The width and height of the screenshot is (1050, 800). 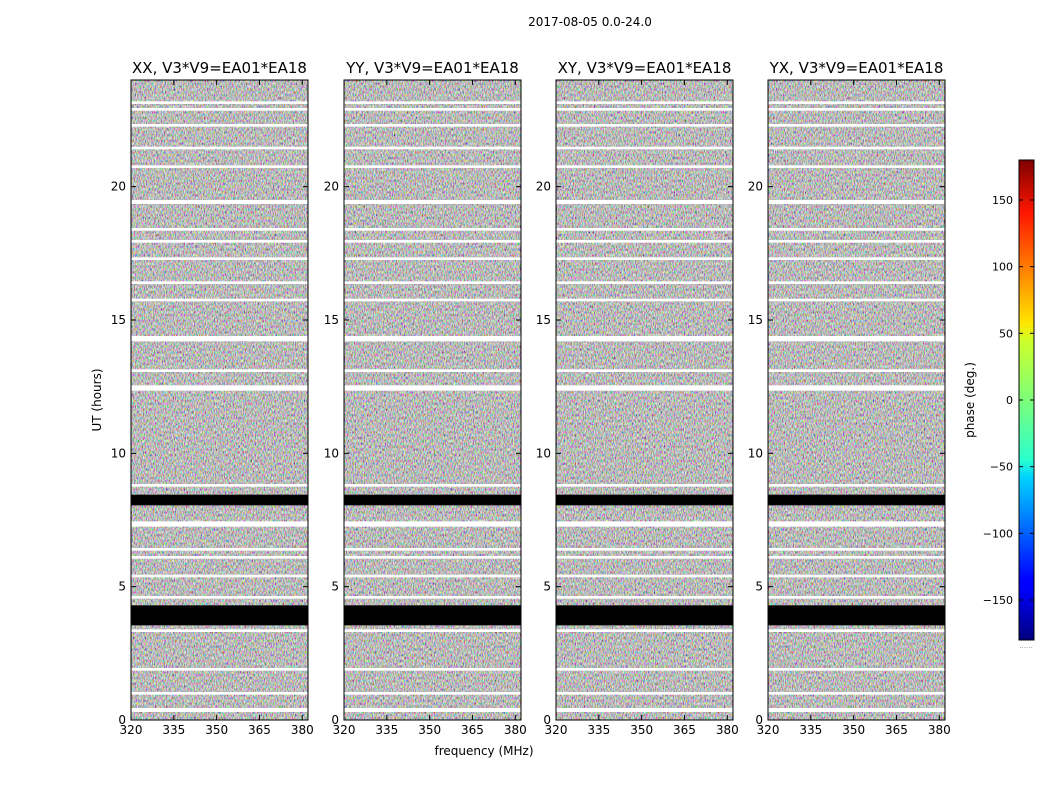 What do you see at coordinates (483, 751) in the screenshot?
I see `x-axis-label: frequency (MHz)` at bounding box center [483, 751].